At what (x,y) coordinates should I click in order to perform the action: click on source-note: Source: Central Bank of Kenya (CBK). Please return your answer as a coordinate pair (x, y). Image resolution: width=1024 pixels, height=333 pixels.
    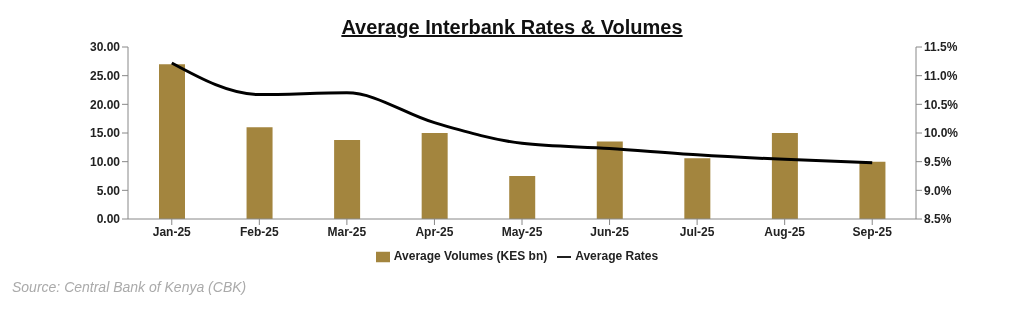
    Looking at the image, I should click on (130, 287).